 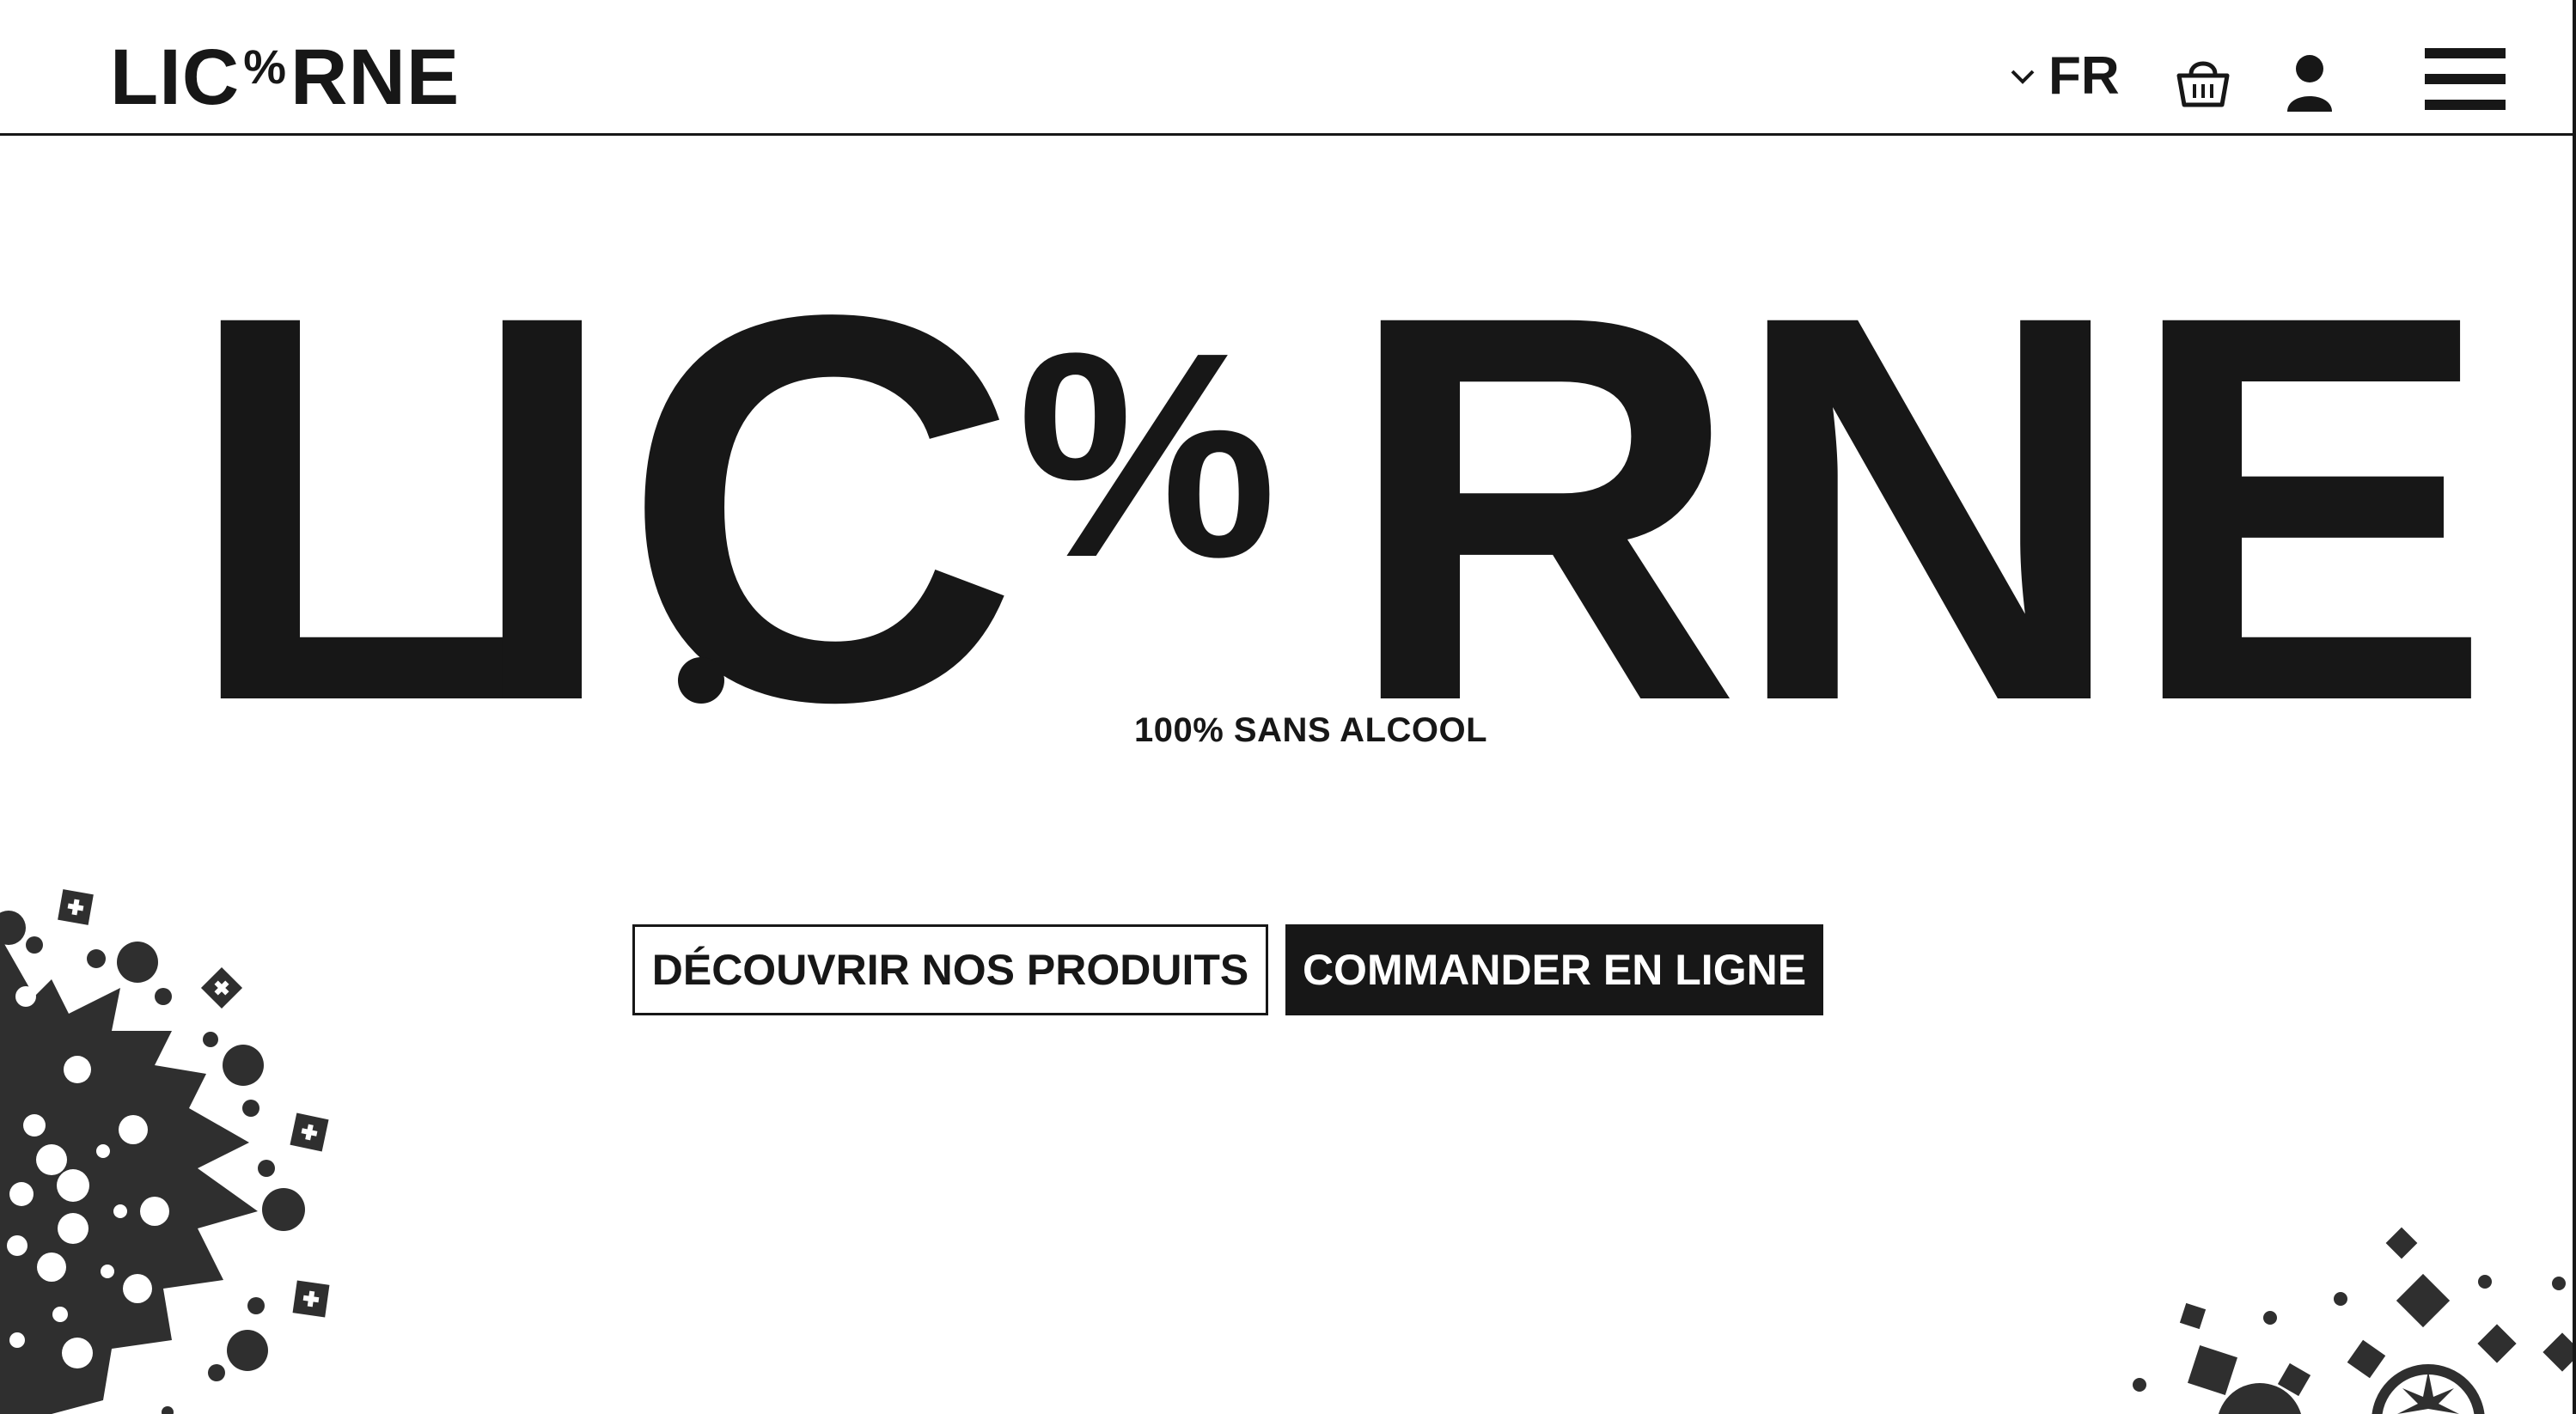 I want to click on hero-letter-n: N, so click(x=1929, y=508).